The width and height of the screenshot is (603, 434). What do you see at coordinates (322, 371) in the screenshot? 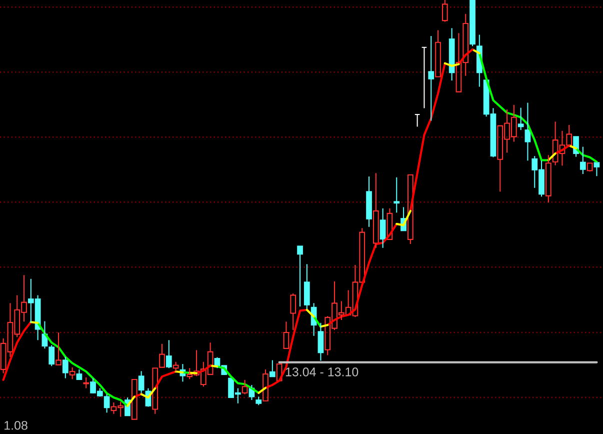
I see `annotation: 13.04 - 13.10` at bounding box center [322, 371].